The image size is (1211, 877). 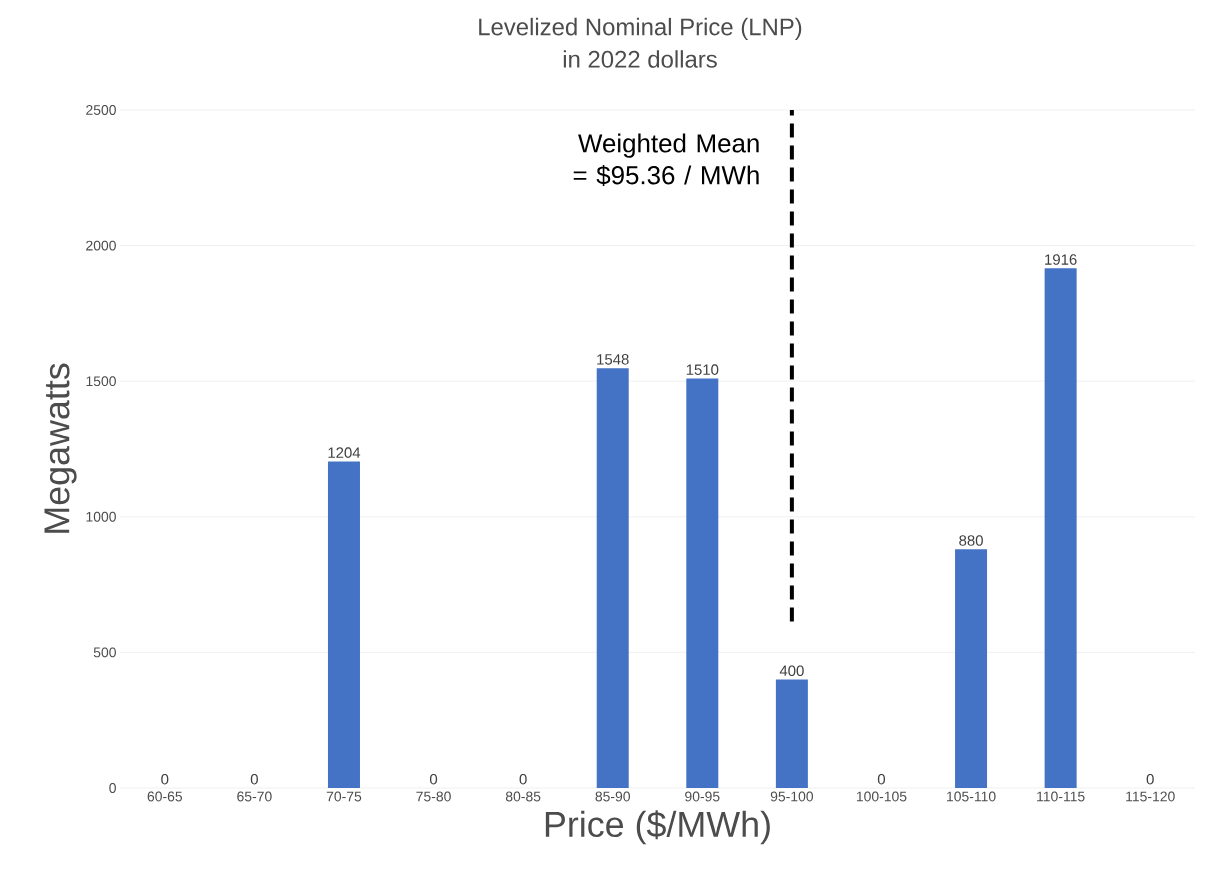 I want to click on ref-line-label: Weighted Mean = $95.36 / MWh, so click(x=666, y=159).